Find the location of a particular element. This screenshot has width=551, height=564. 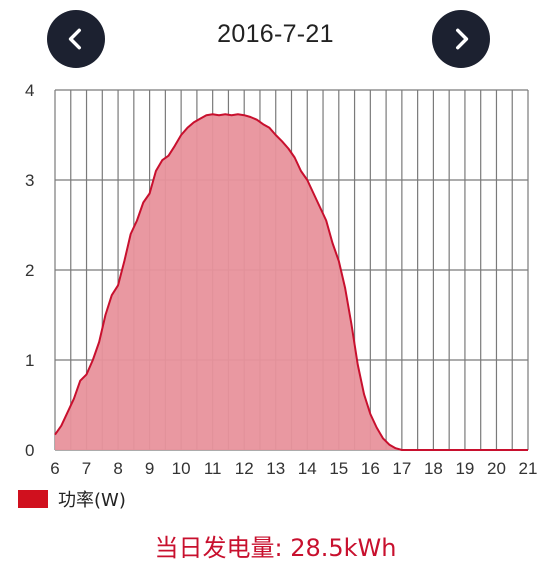

chevron-right-icon is located at coordinates (462, 39).